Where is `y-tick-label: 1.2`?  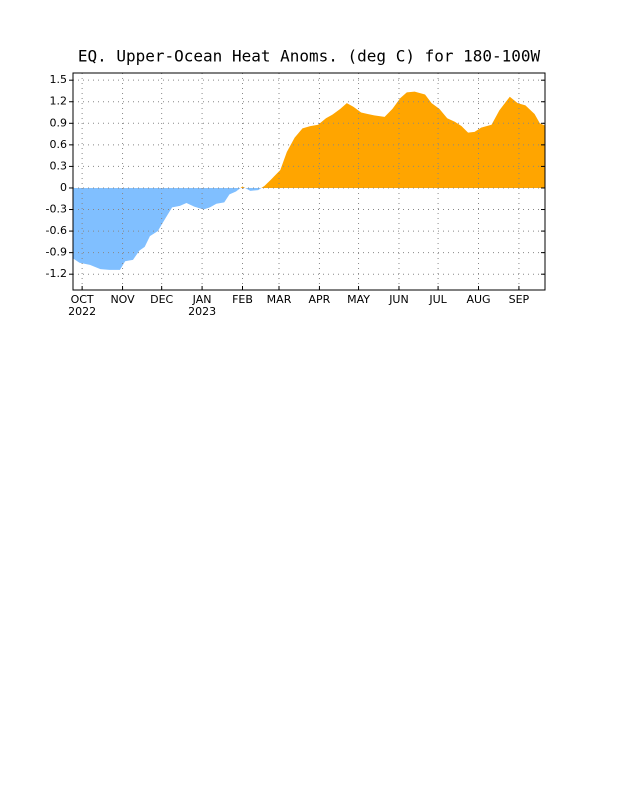 y-tick-label: 1.2 is located at coordinates (59, 101).